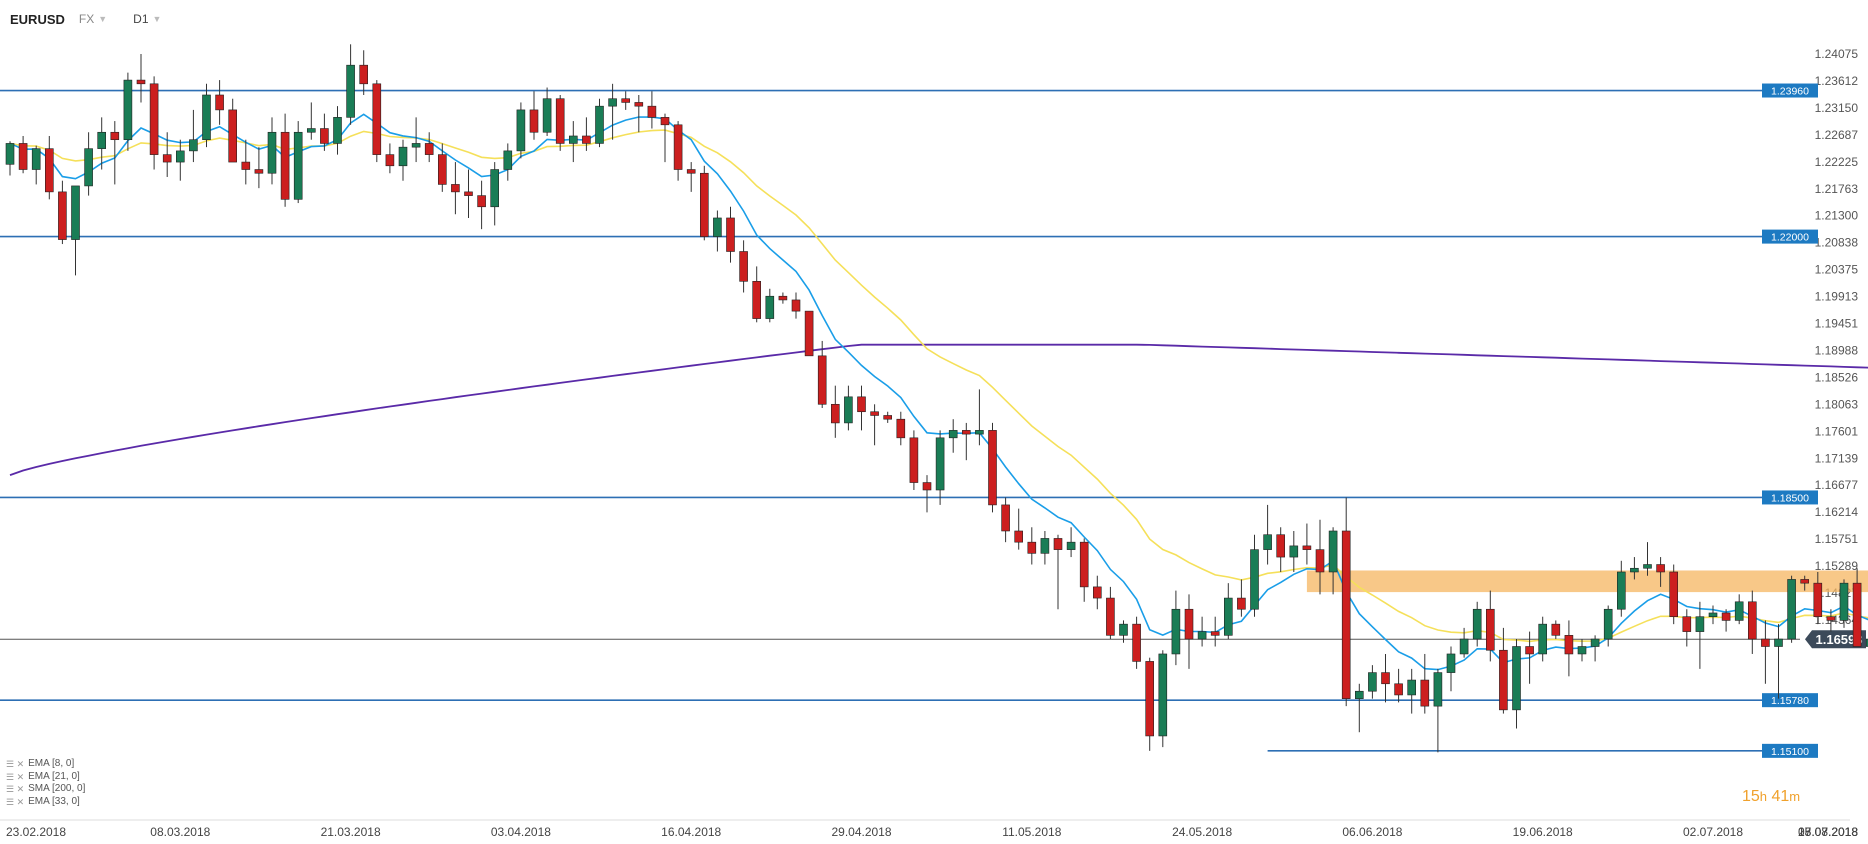  Describe the element at coordinates (1828, 832) in the screenshot. I see `date-label: 15.07.2018` at that location.